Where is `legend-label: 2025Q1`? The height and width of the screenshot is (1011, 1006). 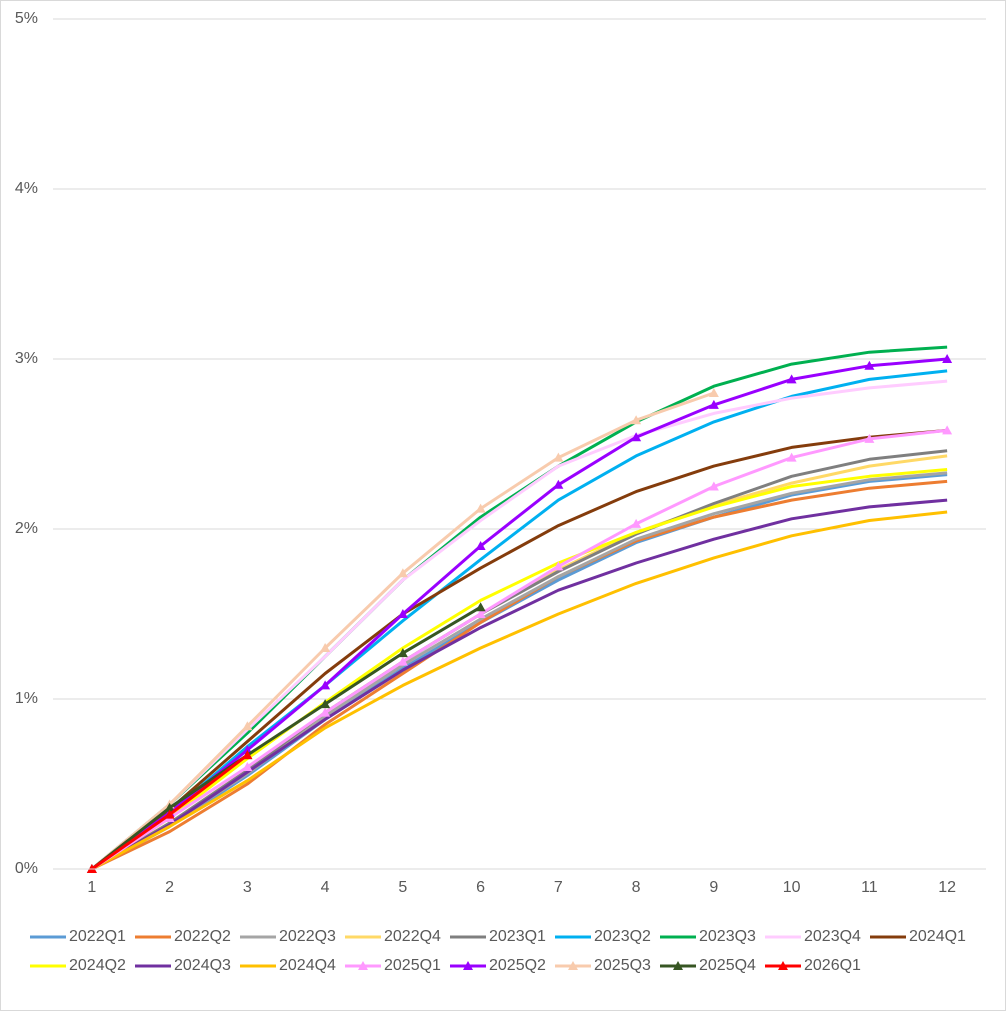
legend-label: 2025Q1 is located at coordinates (412, 965).